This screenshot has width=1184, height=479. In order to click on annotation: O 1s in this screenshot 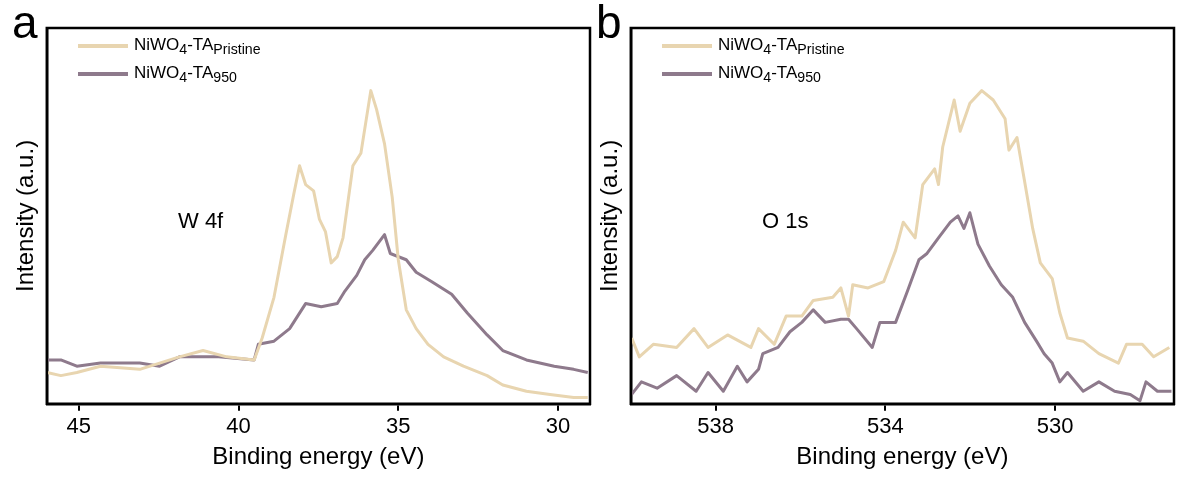, I will do `click(785, 221)`.